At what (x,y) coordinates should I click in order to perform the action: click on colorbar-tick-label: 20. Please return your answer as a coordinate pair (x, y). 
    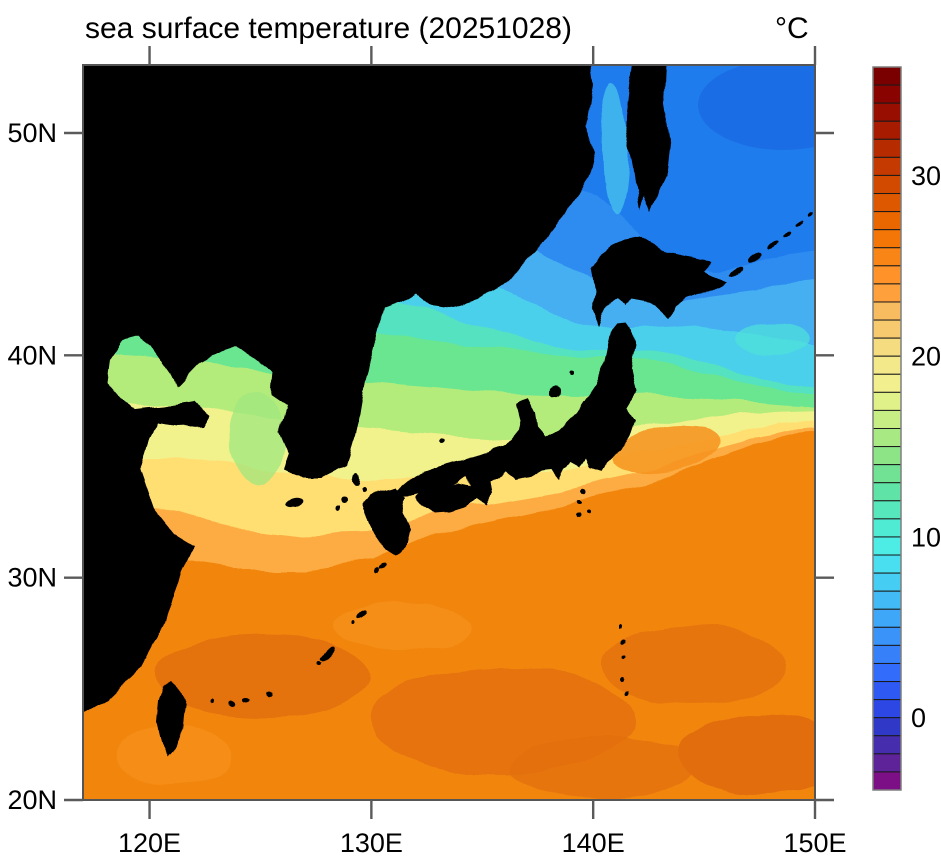
    Looking at the image, I should click on (926, 357).